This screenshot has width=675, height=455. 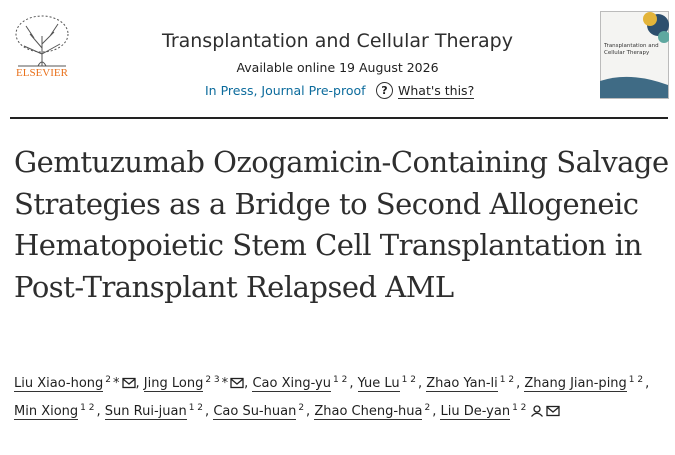 I want to click on author: Liu Xiao-hong 2 *,, so click(x=77, y=383).